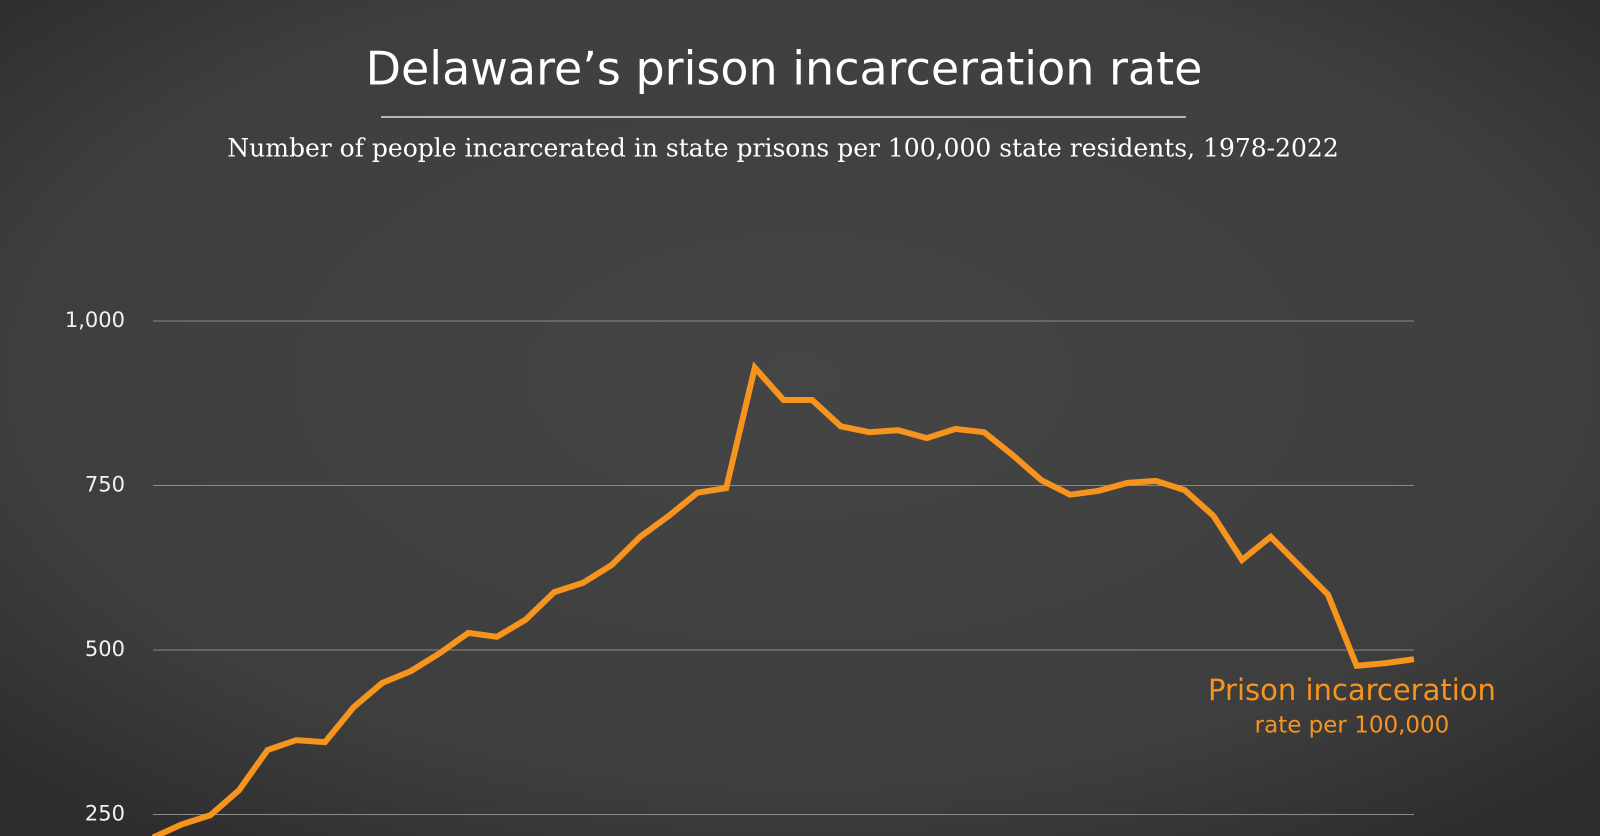  Describe the element at coordinates (95, 320) in the screenshot. I see `y-tick-label: 1,000` at that location.